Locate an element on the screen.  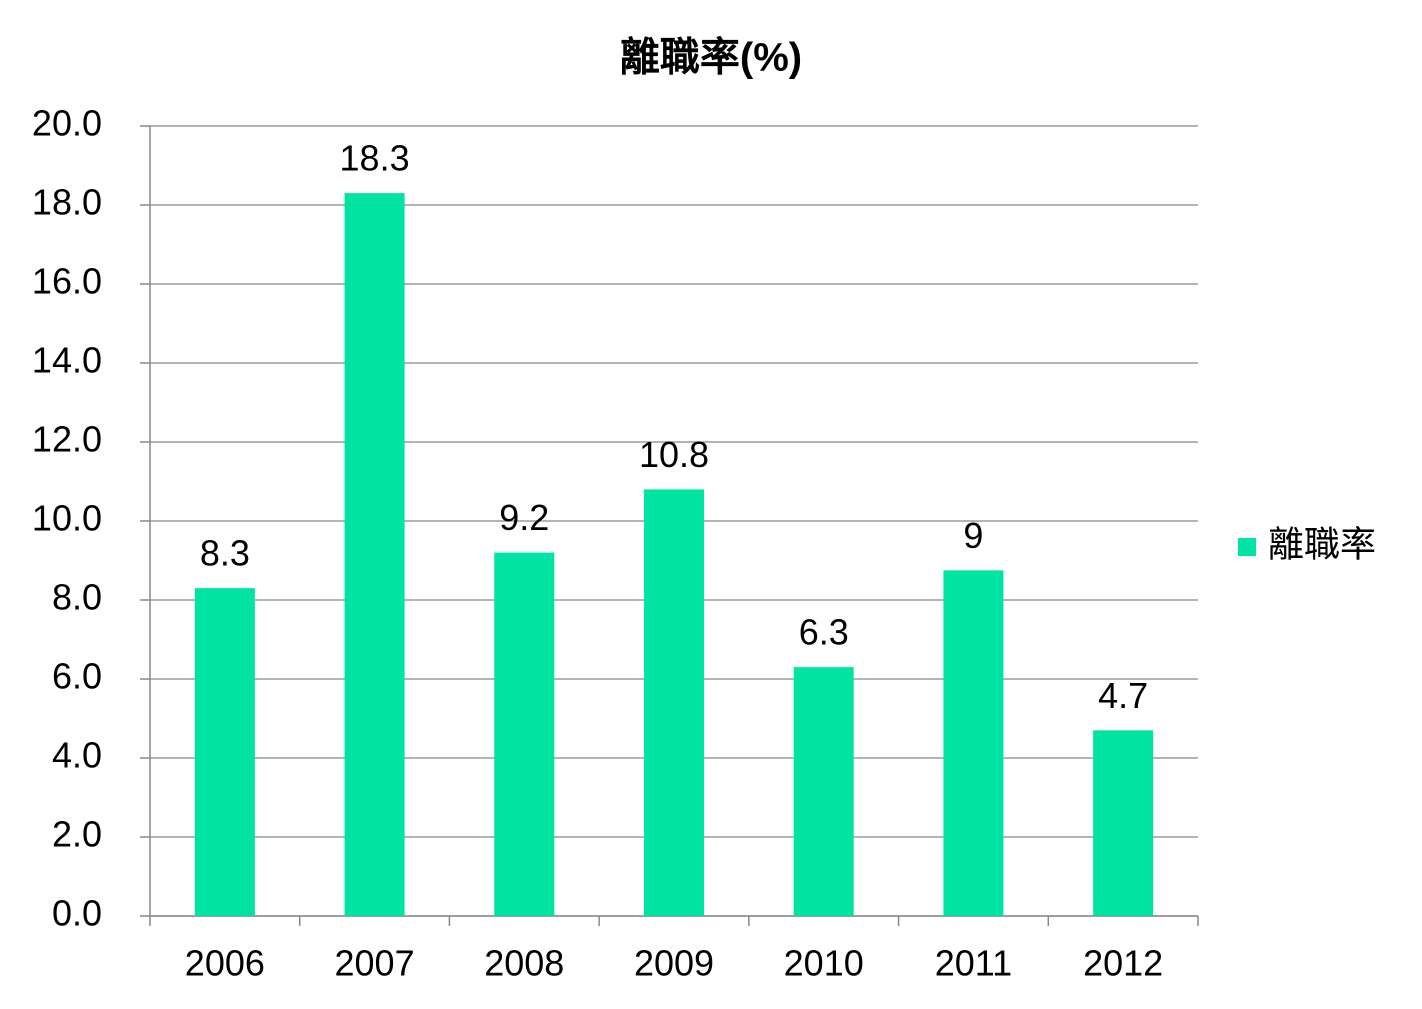
y-tick-label: 12.0 is located at coordinates (67, 439).